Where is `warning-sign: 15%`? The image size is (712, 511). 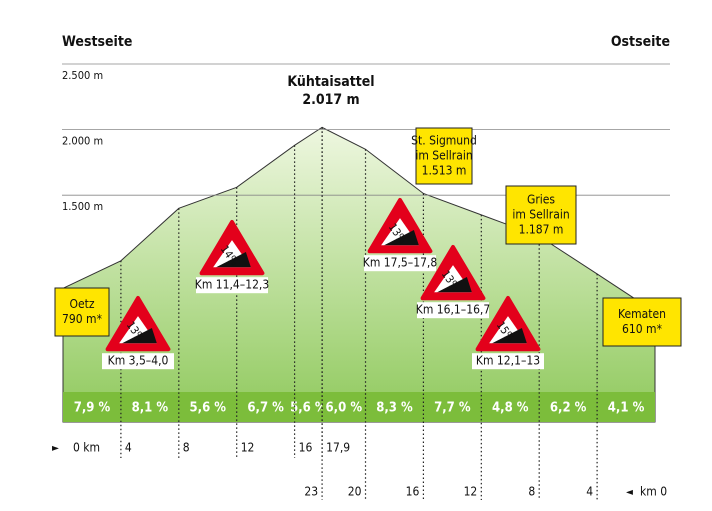 warning-sign: 15% is located at coordinates (508, 324).